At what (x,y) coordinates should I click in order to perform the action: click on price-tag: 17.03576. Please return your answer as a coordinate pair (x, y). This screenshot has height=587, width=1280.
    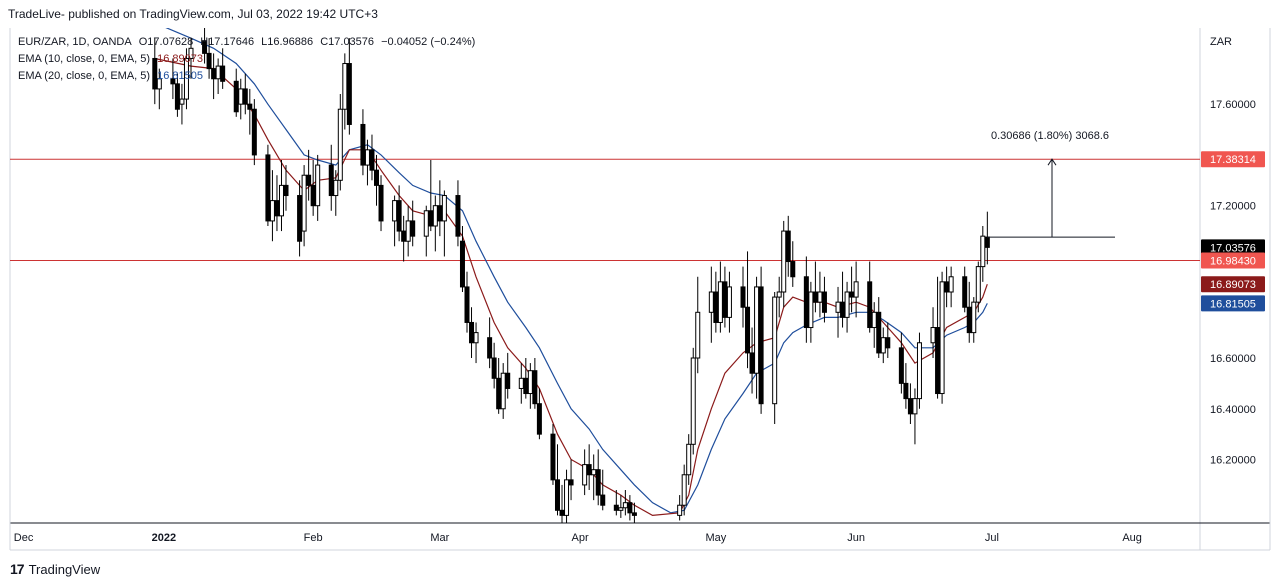
    Looking at the image, I should click on (1233, 247).